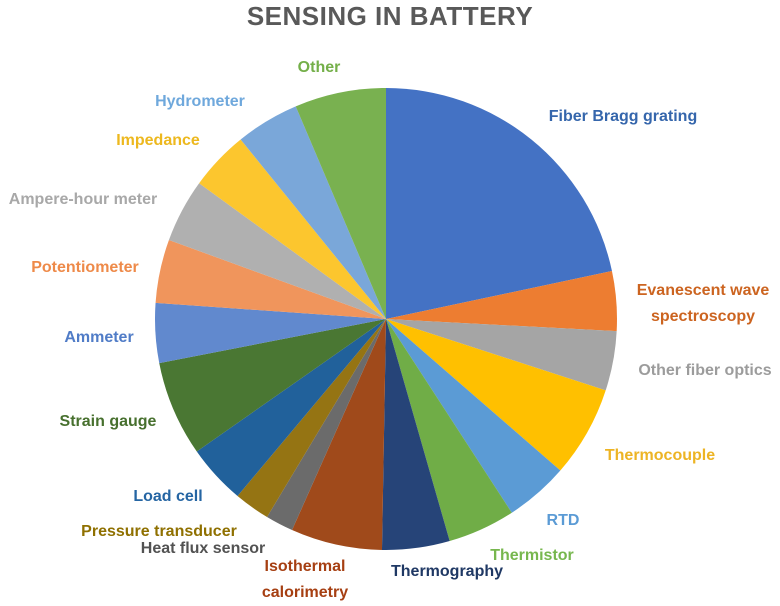  I want to click on pie-slice-isothermal-calorimetry, so click(339, 434).